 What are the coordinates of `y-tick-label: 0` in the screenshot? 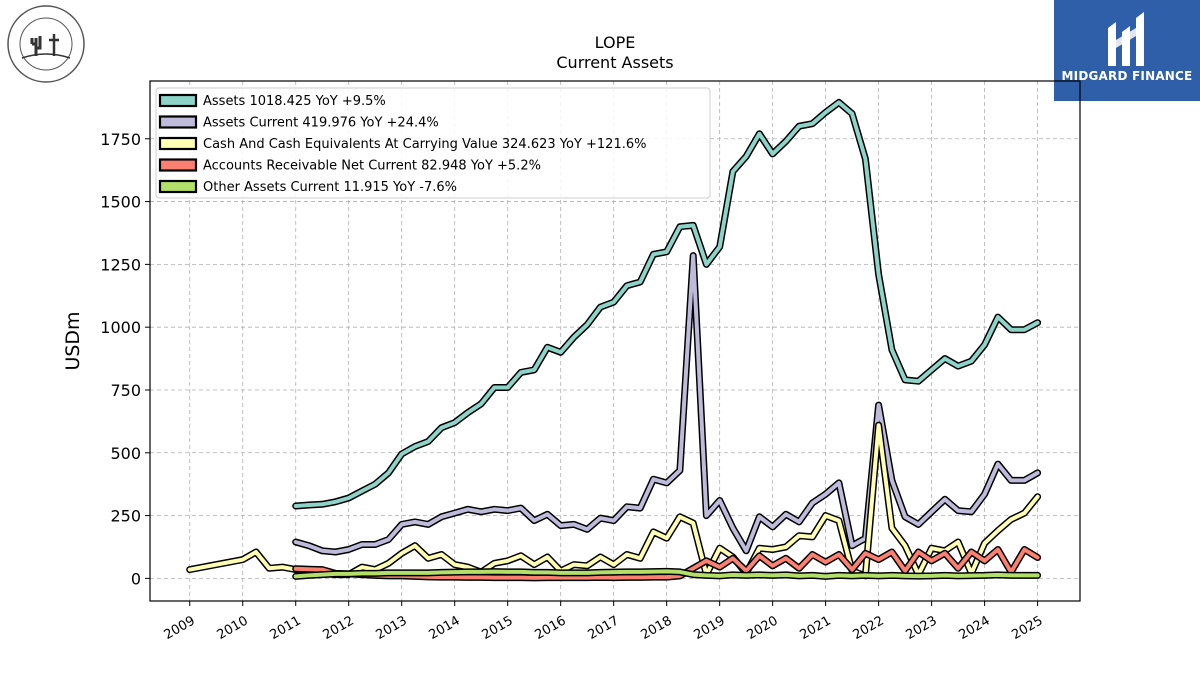 It's located at (136, 578).